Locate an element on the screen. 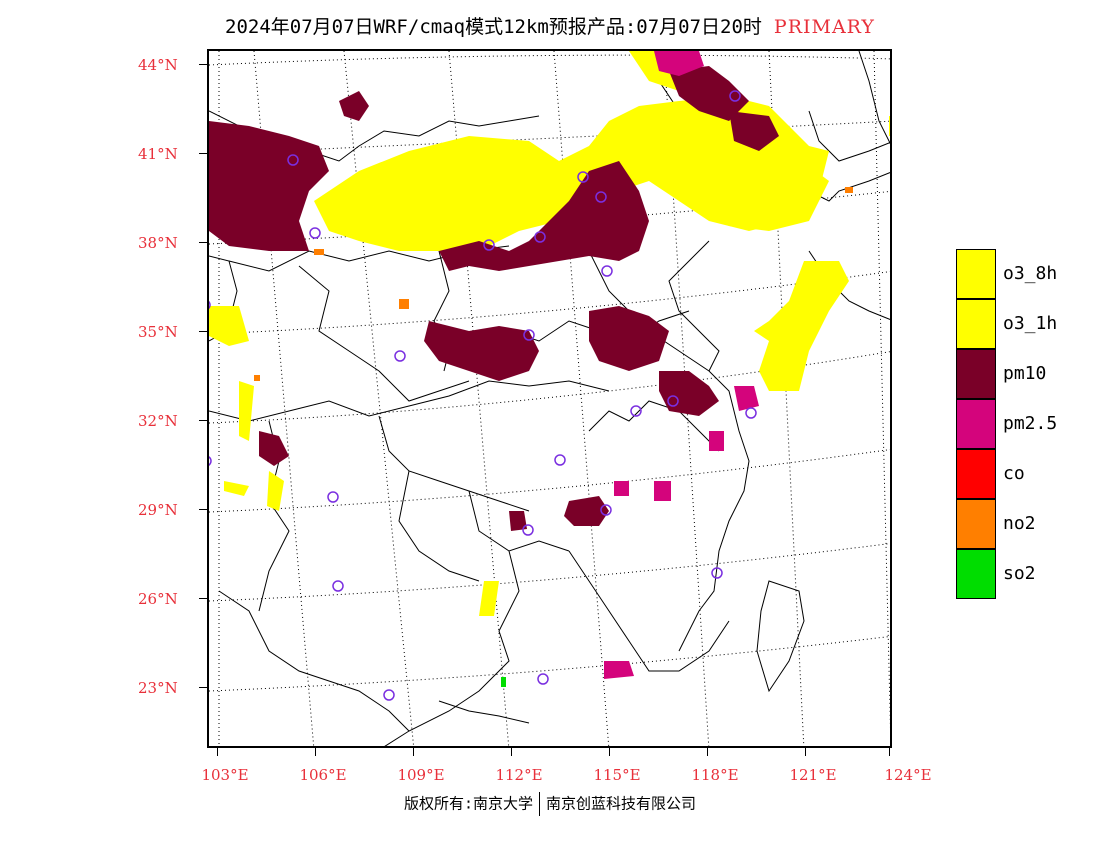 The image size is (1100, 850). title-primary-label: PRIMARY is located at coordinates (824, 27).